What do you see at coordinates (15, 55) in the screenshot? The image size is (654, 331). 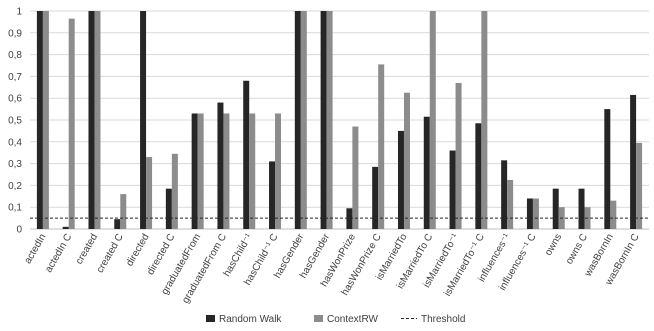 I see `y-tick-label: 0,8` at bounding box center [15, 55].